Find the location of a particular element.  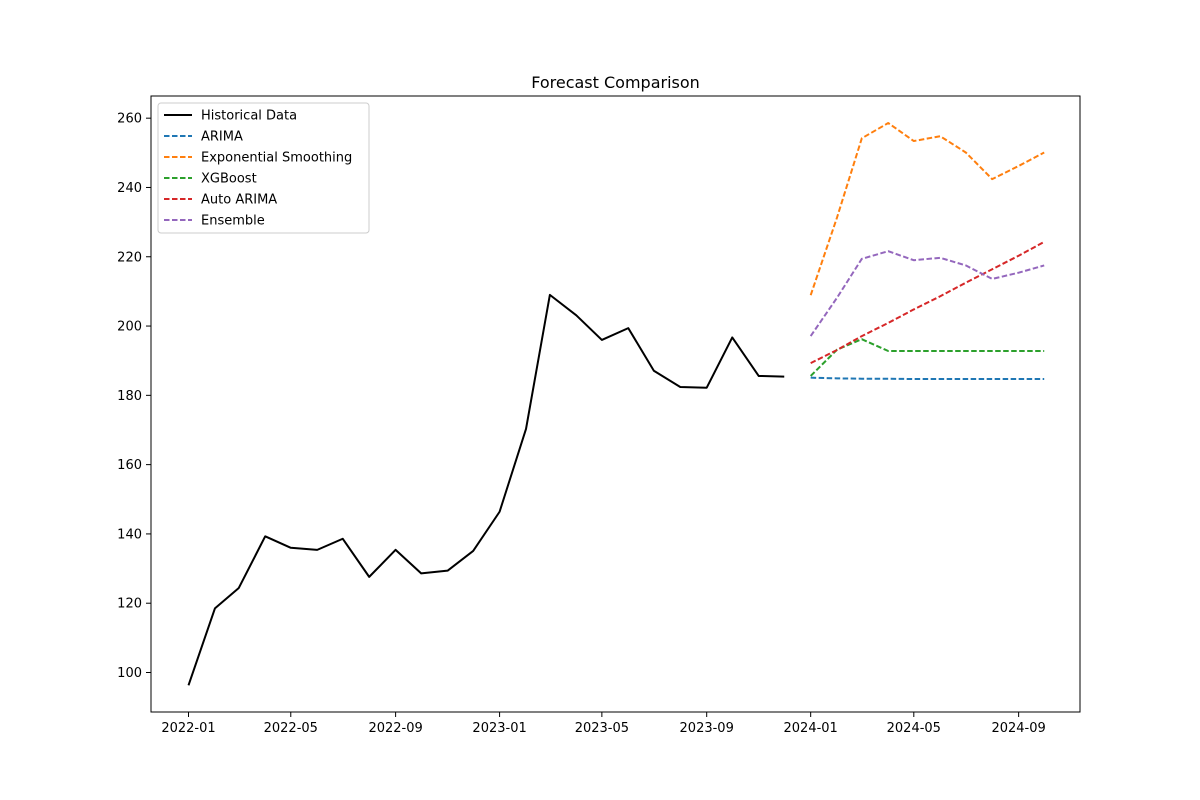

x-tick-label: 2024-09 is located at coordinates (1018, 728).